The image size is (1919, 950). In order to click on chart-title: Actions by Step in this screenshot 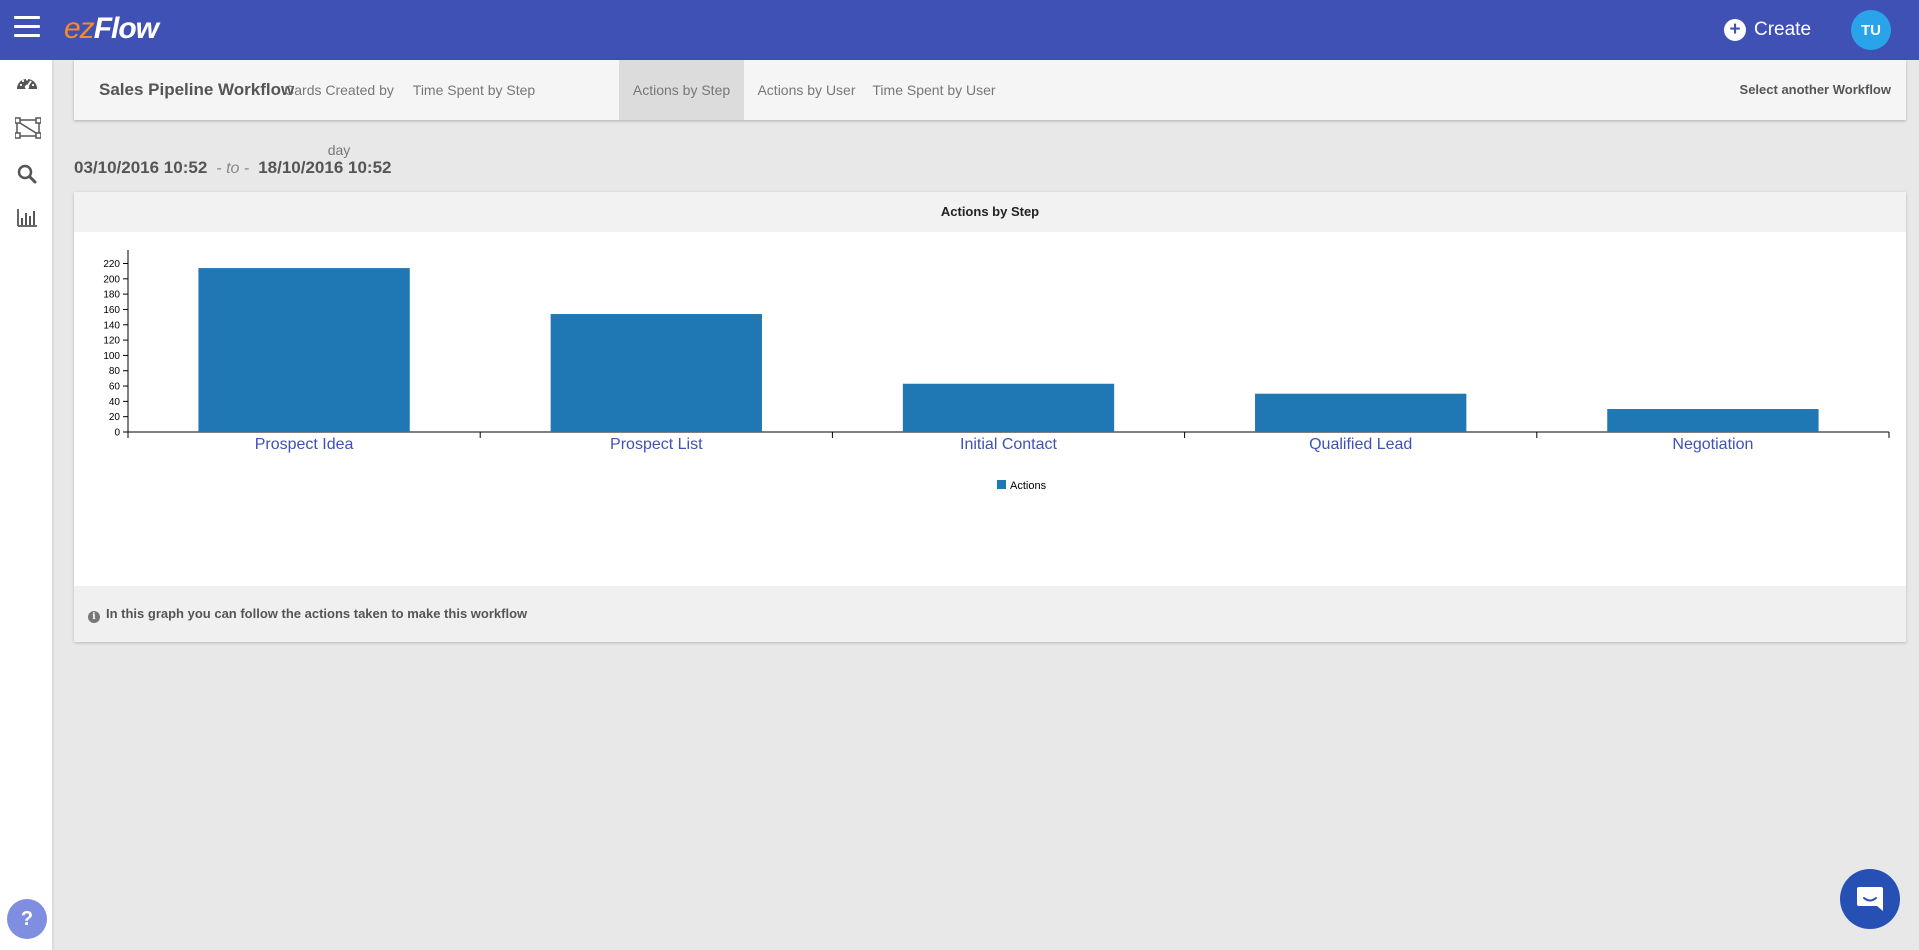, I will do `click(990, 212)`.